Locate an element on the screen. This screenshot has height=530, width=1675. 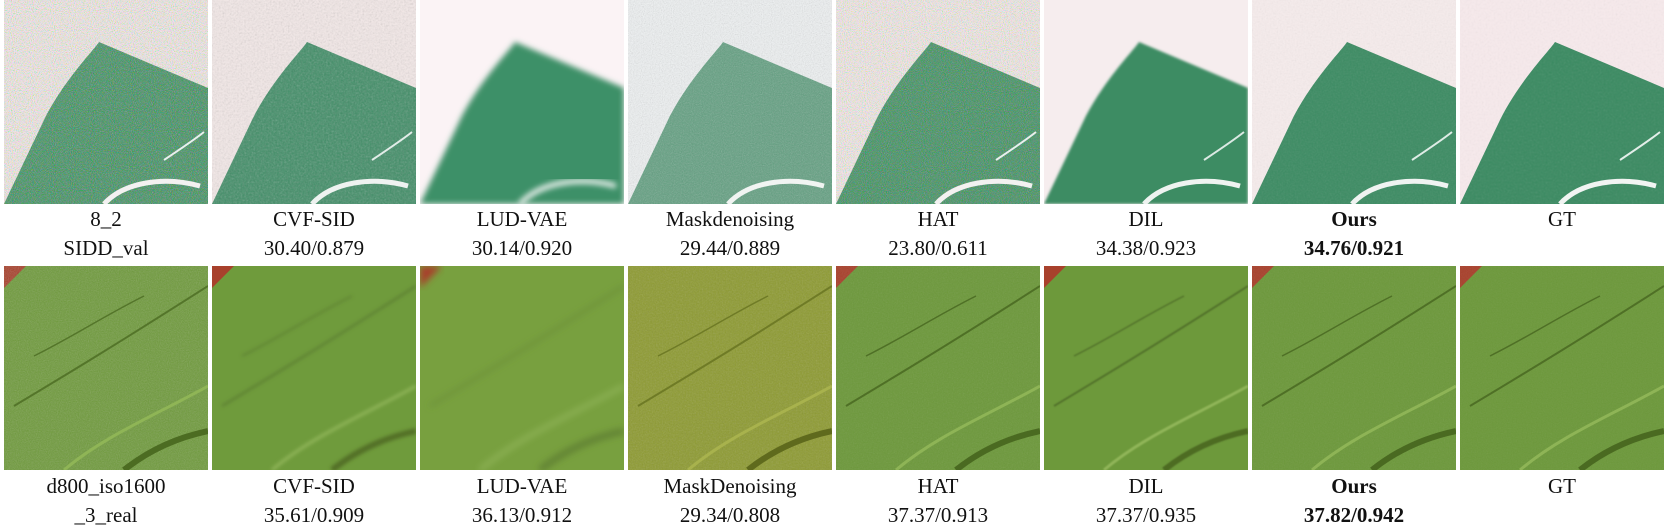
ours-caption: Ours 37.82/0.942 is located at coordinates (1354, 501).